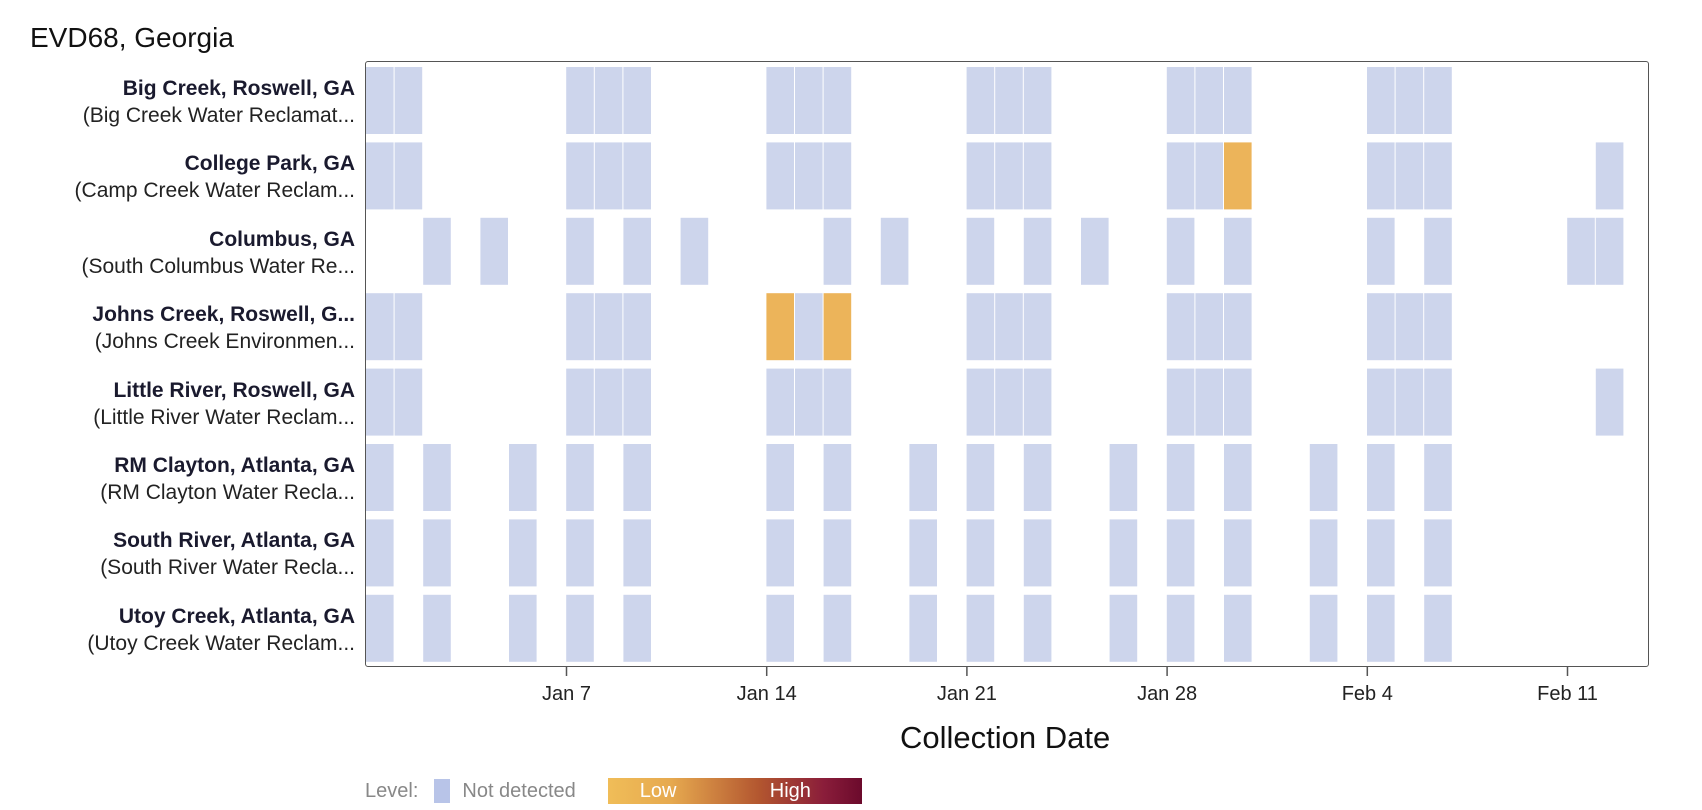 Image resolution: width=1702 pixels, height=810 pixels. What do you see at coordinates (234, 390) in the screenshot?
I see `row-site-name: Little River, Roswell, GA` at bounding box center [234, 390].